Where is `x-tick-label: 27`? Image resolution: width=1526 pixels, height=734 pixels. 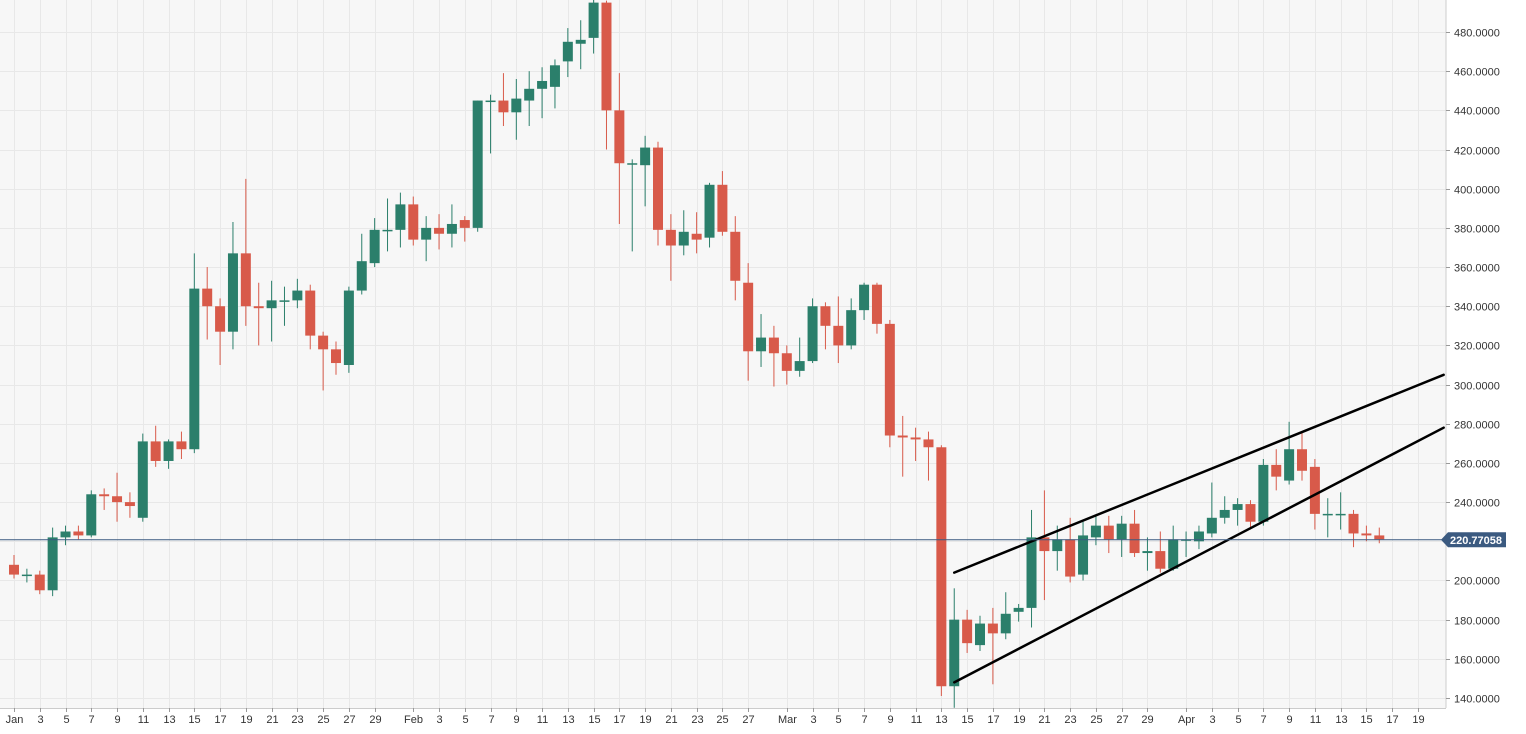 x-tick-label: 27 is located at coordinates (748, 720).